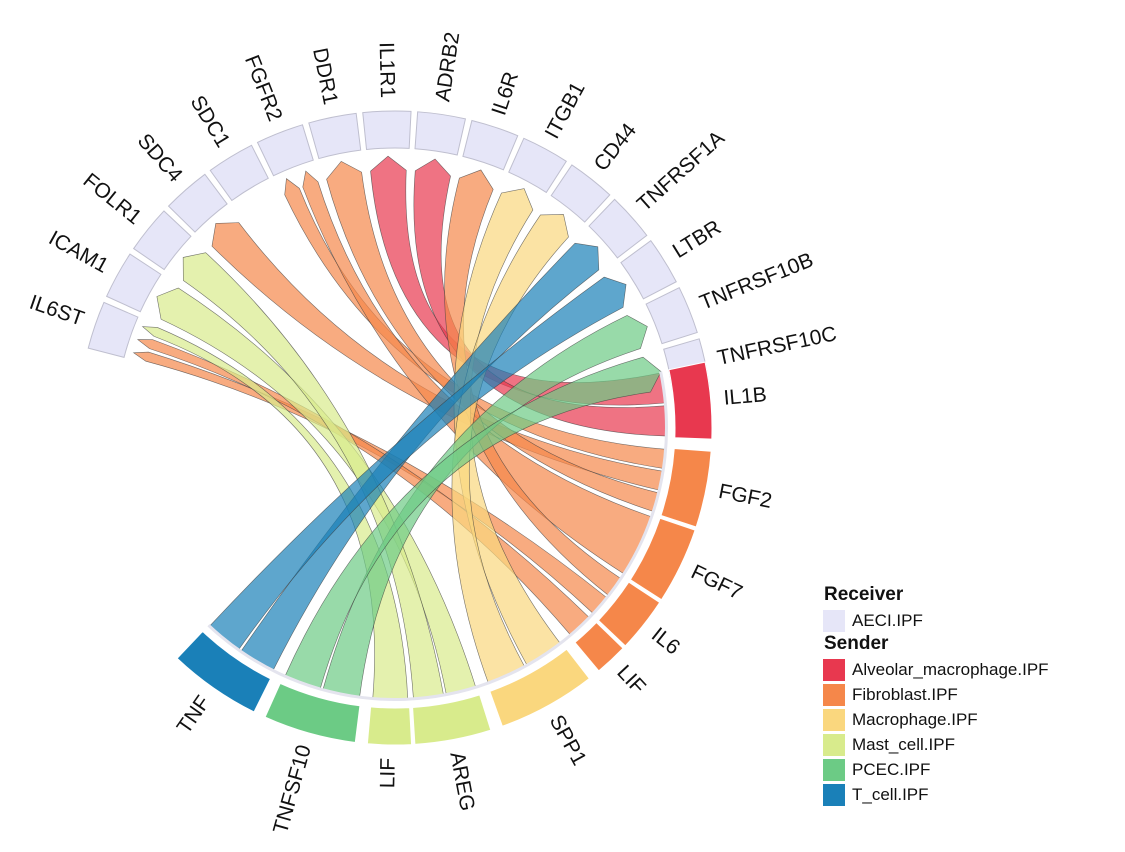  I want to click on link-tnfsf10-tnfrsf10c, so click(473, 523).